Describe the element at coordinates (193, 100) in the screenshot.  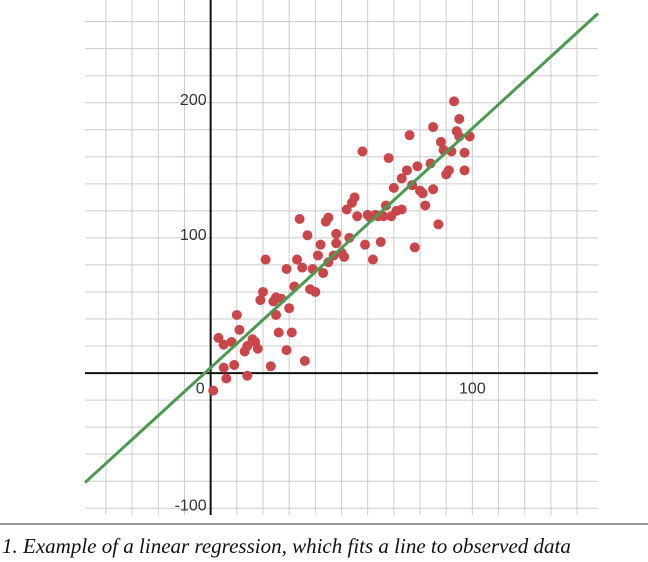
I see `y-tick-label: 200` at that location.